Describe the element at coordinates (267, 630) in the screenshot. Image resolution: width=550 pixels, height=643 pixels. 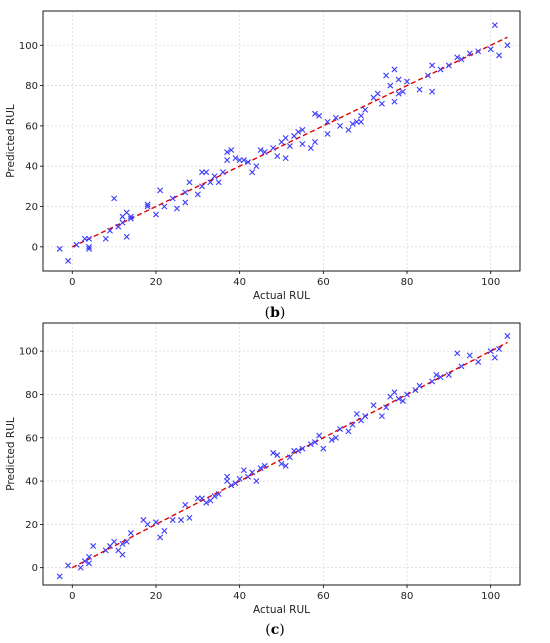
I see `caption-open-paren-c: (` at that location.